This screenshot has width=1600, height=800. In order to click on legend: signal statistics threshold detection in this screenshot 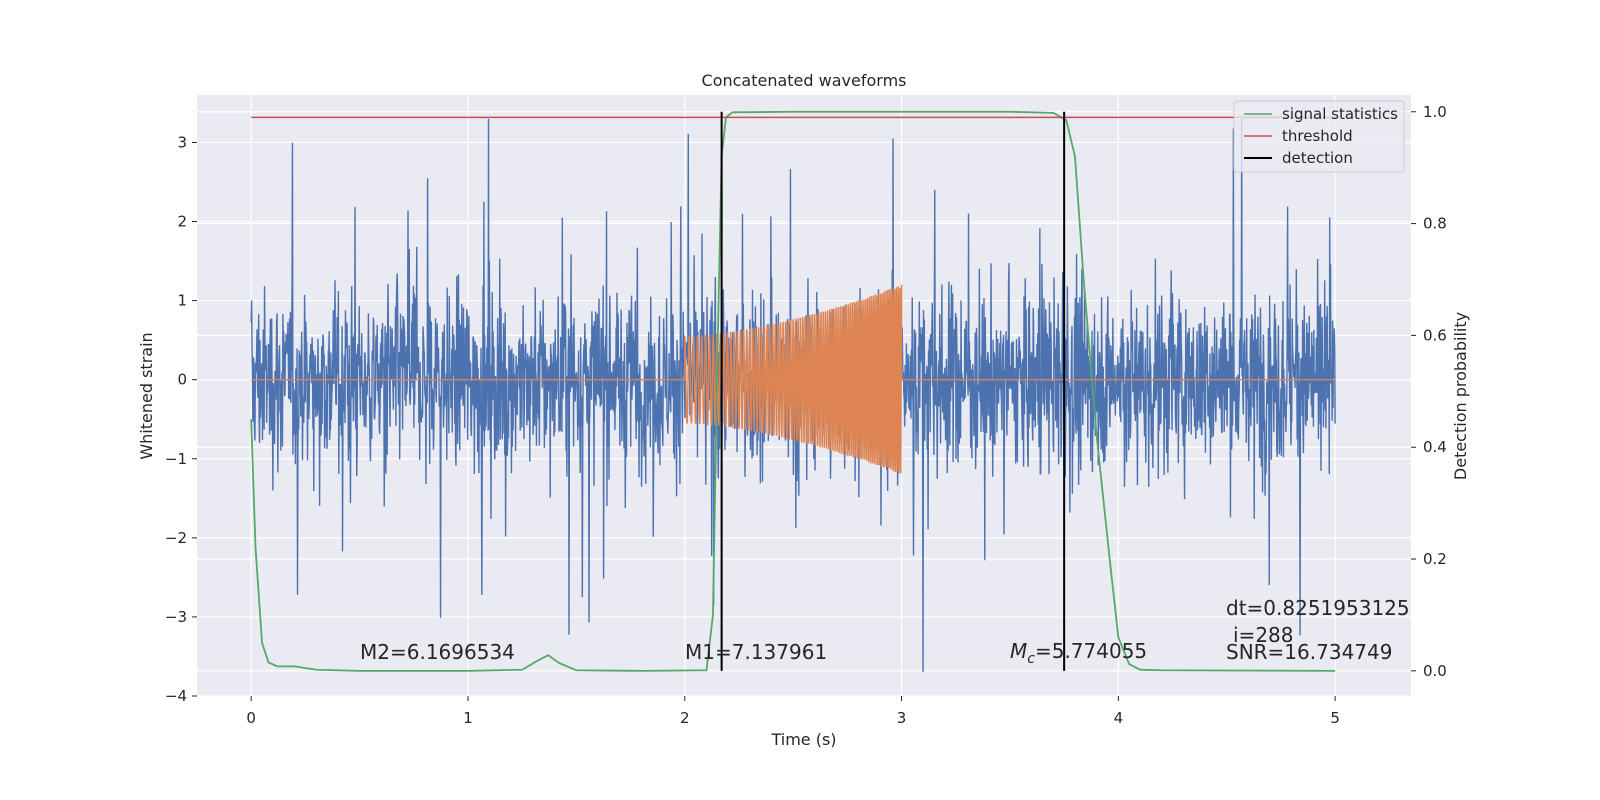, I will do `click(1319, 136)`.